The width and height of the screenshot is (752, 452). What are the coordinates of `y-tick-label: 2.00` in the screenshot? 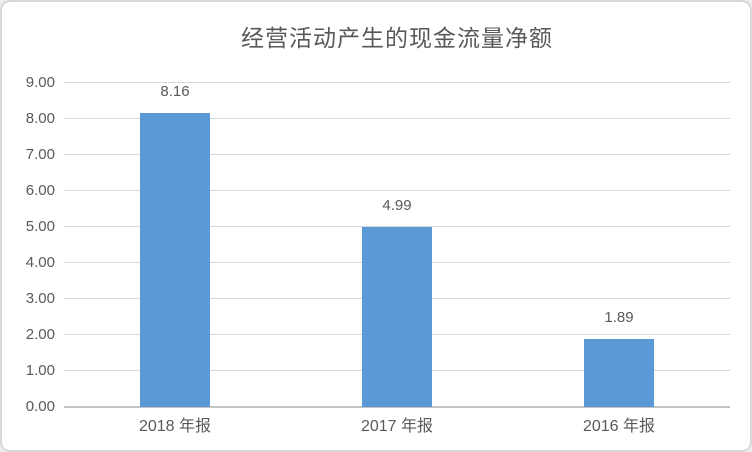 It's located at (40, 334).